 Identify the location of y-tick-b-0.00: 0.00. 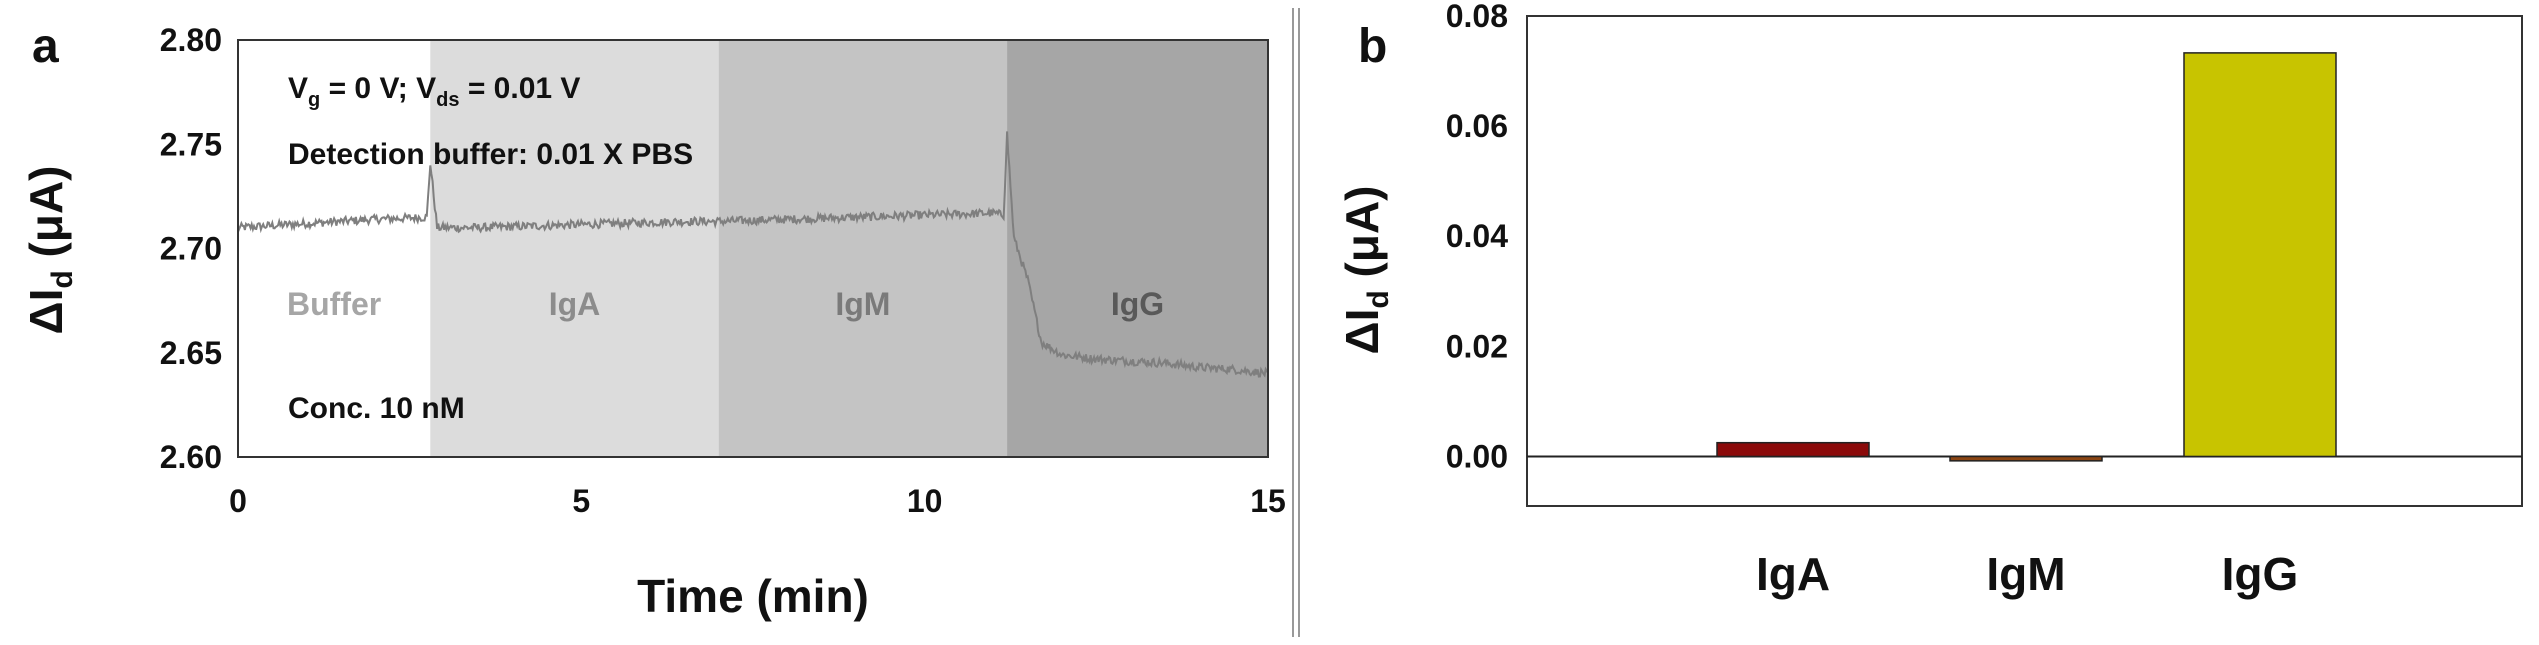
(1477, 456).